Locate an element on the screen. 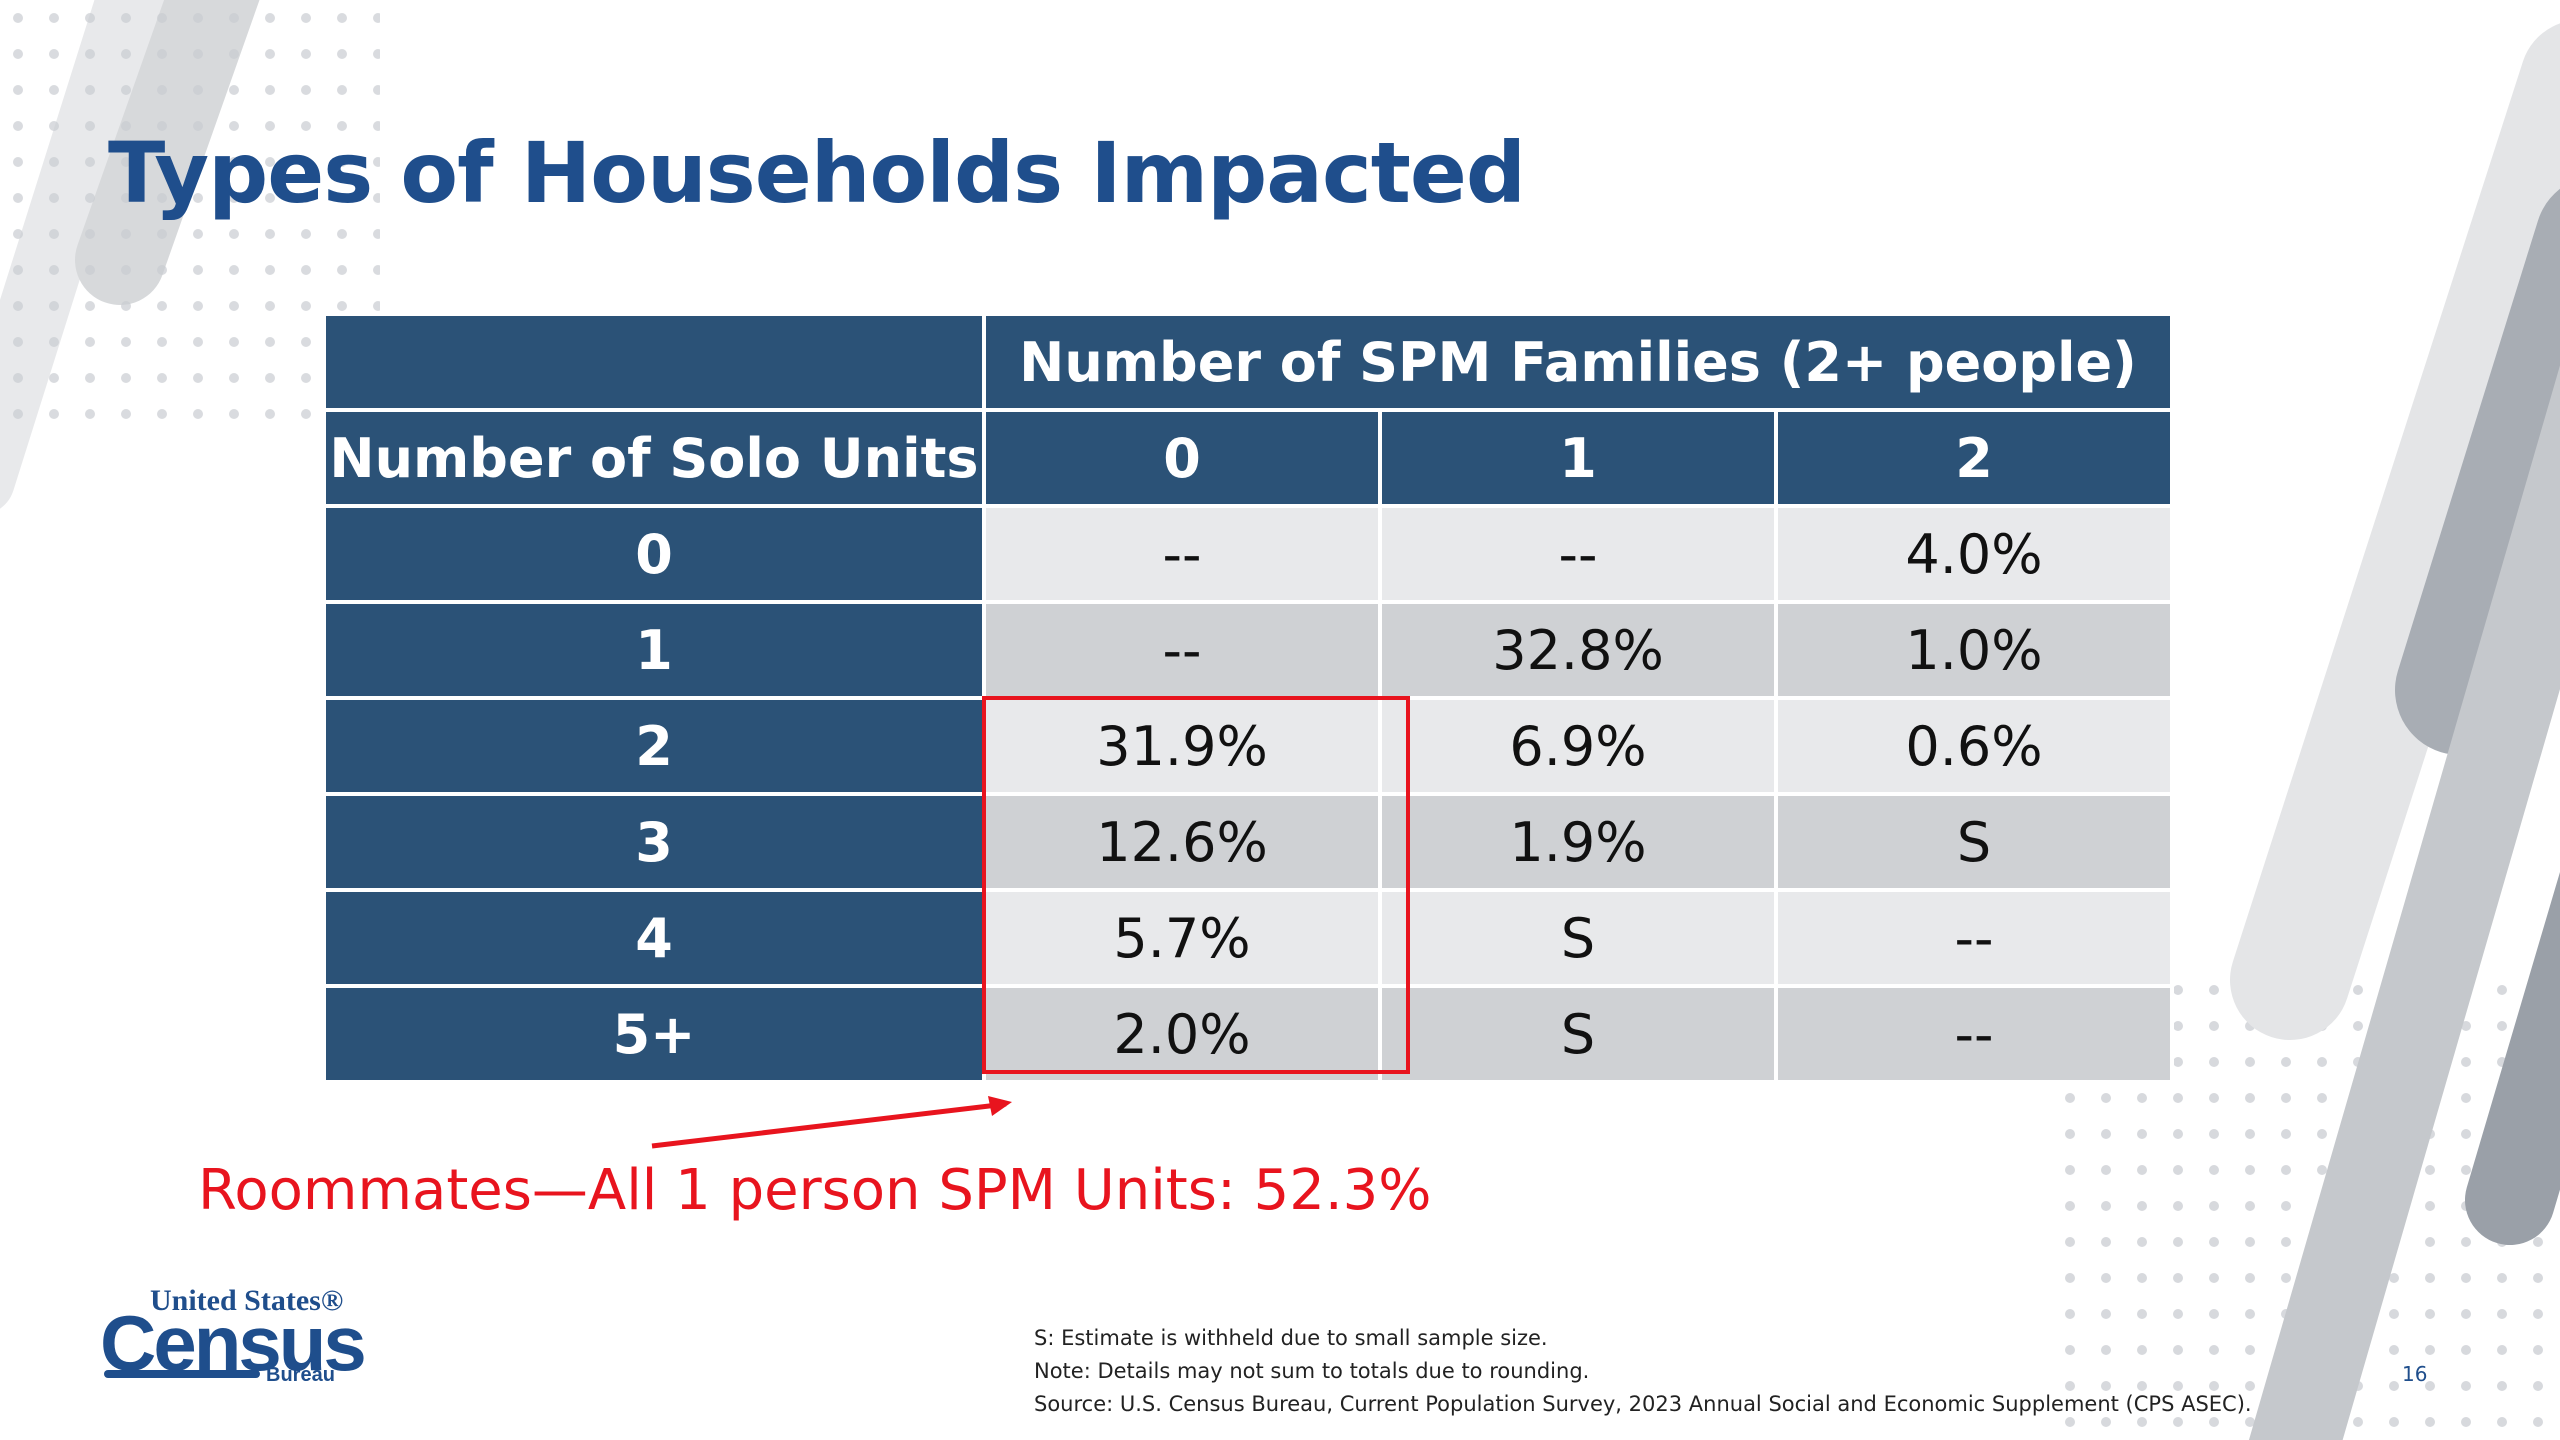  logo-united-states: United States® is located at coordinates (247, 1300).